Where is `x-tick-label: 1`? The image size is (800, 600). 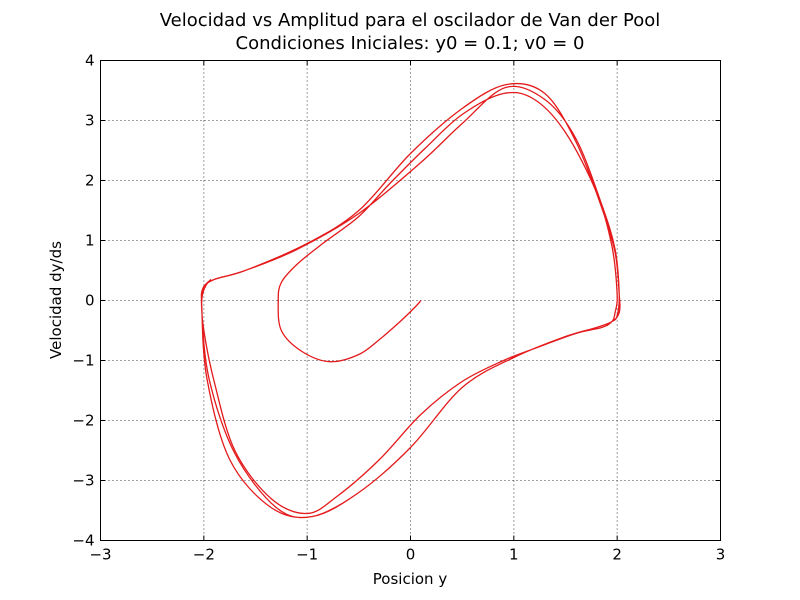
x-tick-label: 1 is located at coordinates (514, 555).